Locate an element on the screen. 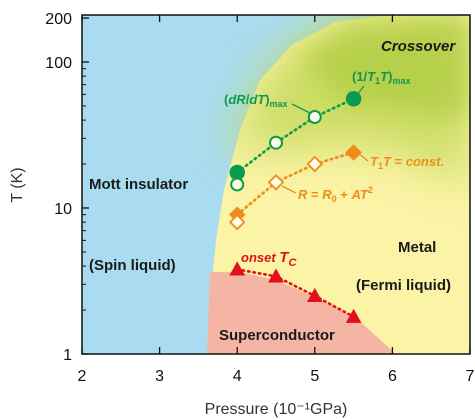 The image size is (475, 420). metal-label: Metal is located at coordinates (417, 247).